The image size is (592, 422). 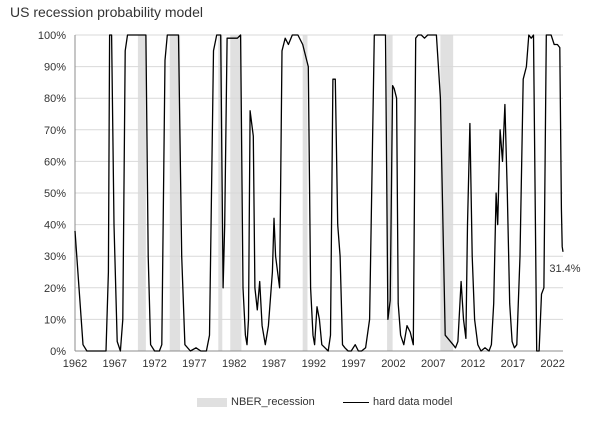 I want to click on x-tick-label: 2017, so click(x=513, y=364).